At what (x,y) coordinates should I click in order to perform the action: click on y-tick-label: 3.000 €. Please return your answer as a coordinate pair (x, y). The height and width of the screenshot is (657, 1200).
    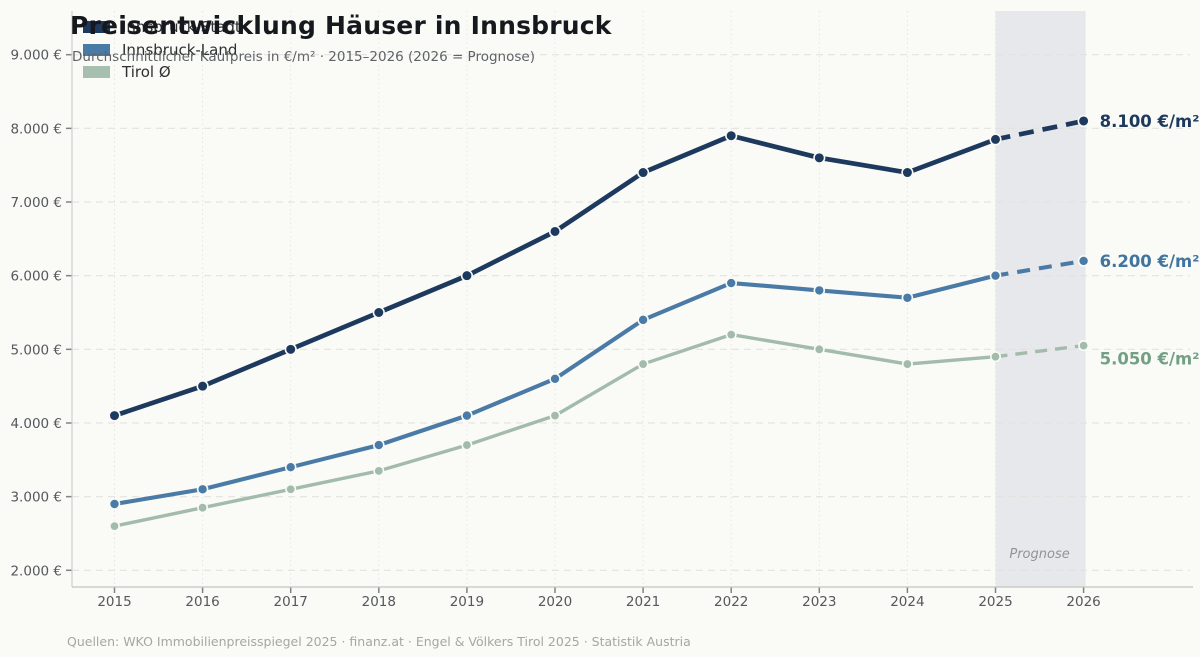
    Looking at the image, I should click on (36, 498).